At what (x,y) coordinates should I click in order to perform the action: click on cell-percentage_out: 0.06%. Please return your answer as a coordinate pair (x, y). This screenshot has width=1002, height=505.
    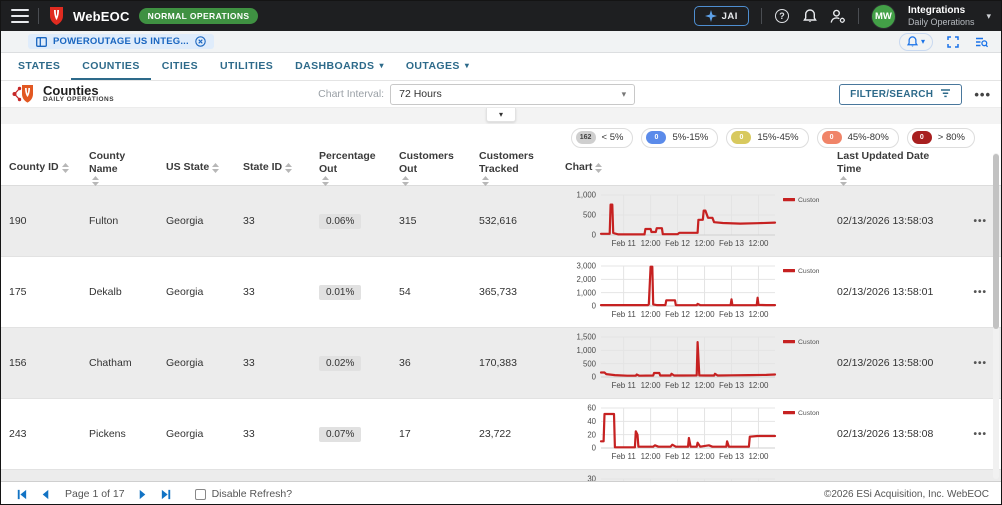
    Looking at the image, I should click on (351, 221).